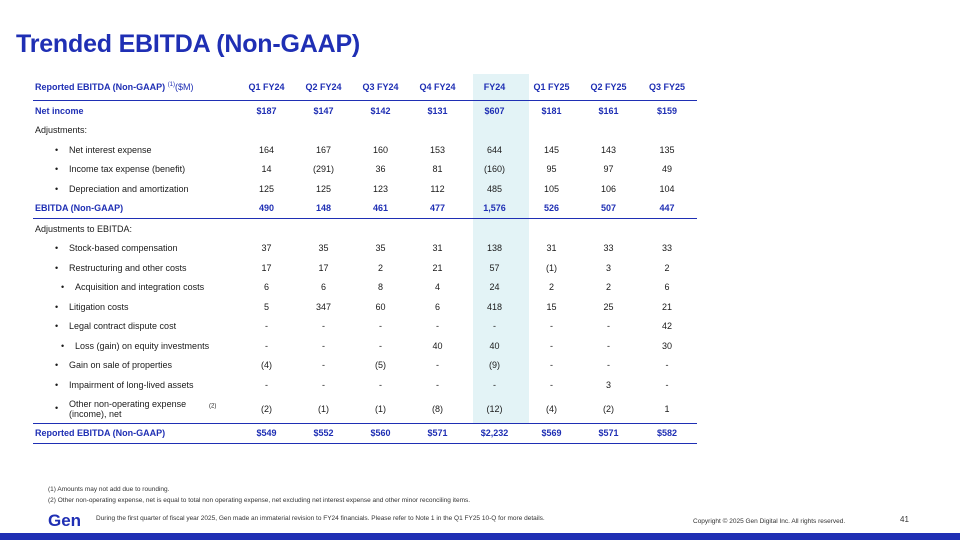  I want to click on table-cell: (160), so click(494, 169).